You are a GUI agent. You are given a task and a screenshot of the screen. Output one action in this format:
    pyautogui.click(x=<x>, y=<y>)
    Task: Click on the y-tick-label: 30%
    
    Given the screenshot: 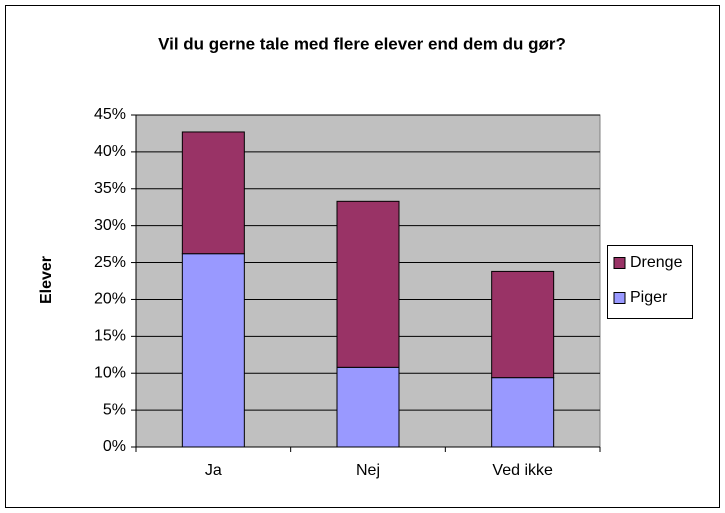 What is the action you would take?
    pyautogui.click(x=110, y=225)
    